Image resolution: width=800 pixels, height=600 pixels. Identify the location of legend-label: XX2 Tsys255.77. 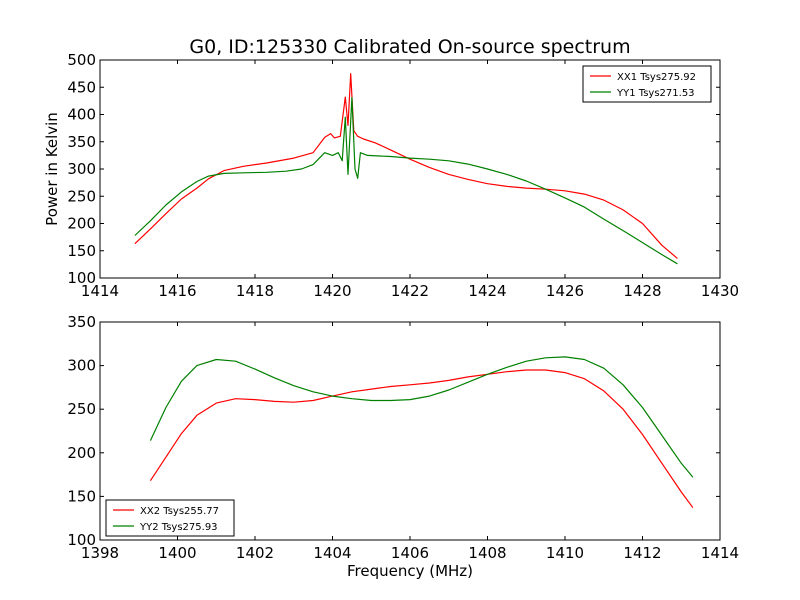
(179, 511).